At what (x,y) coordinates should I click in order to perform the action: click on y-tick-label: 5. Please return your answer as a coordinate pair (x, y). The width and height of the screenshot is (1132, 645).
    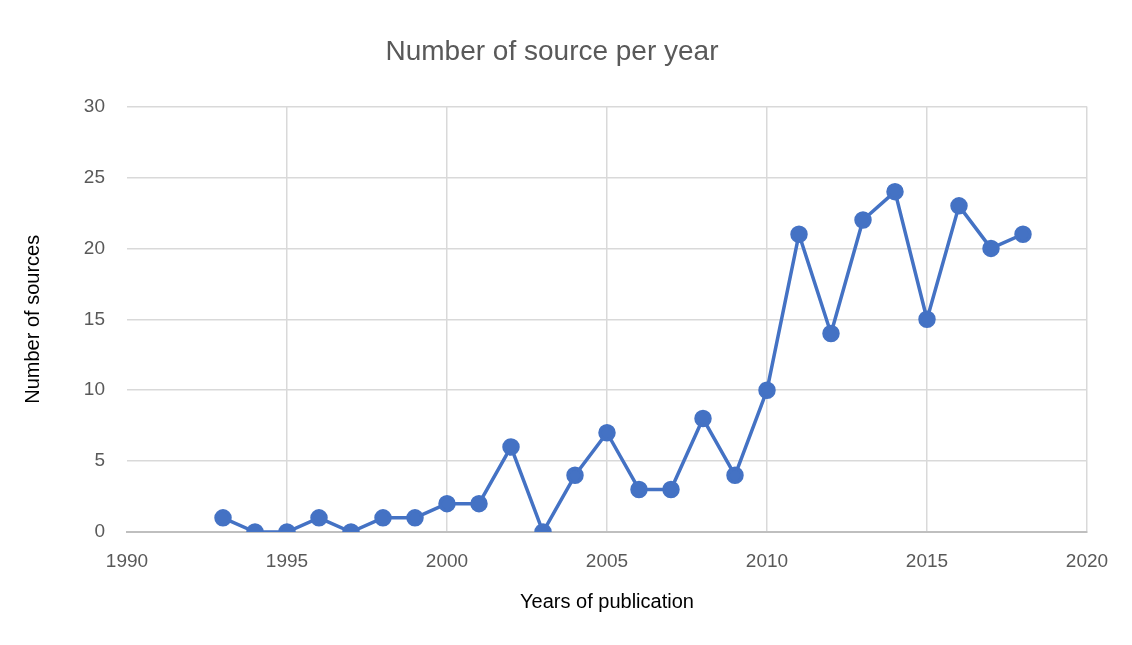
    Looking at the image, I should click on (99, 460).